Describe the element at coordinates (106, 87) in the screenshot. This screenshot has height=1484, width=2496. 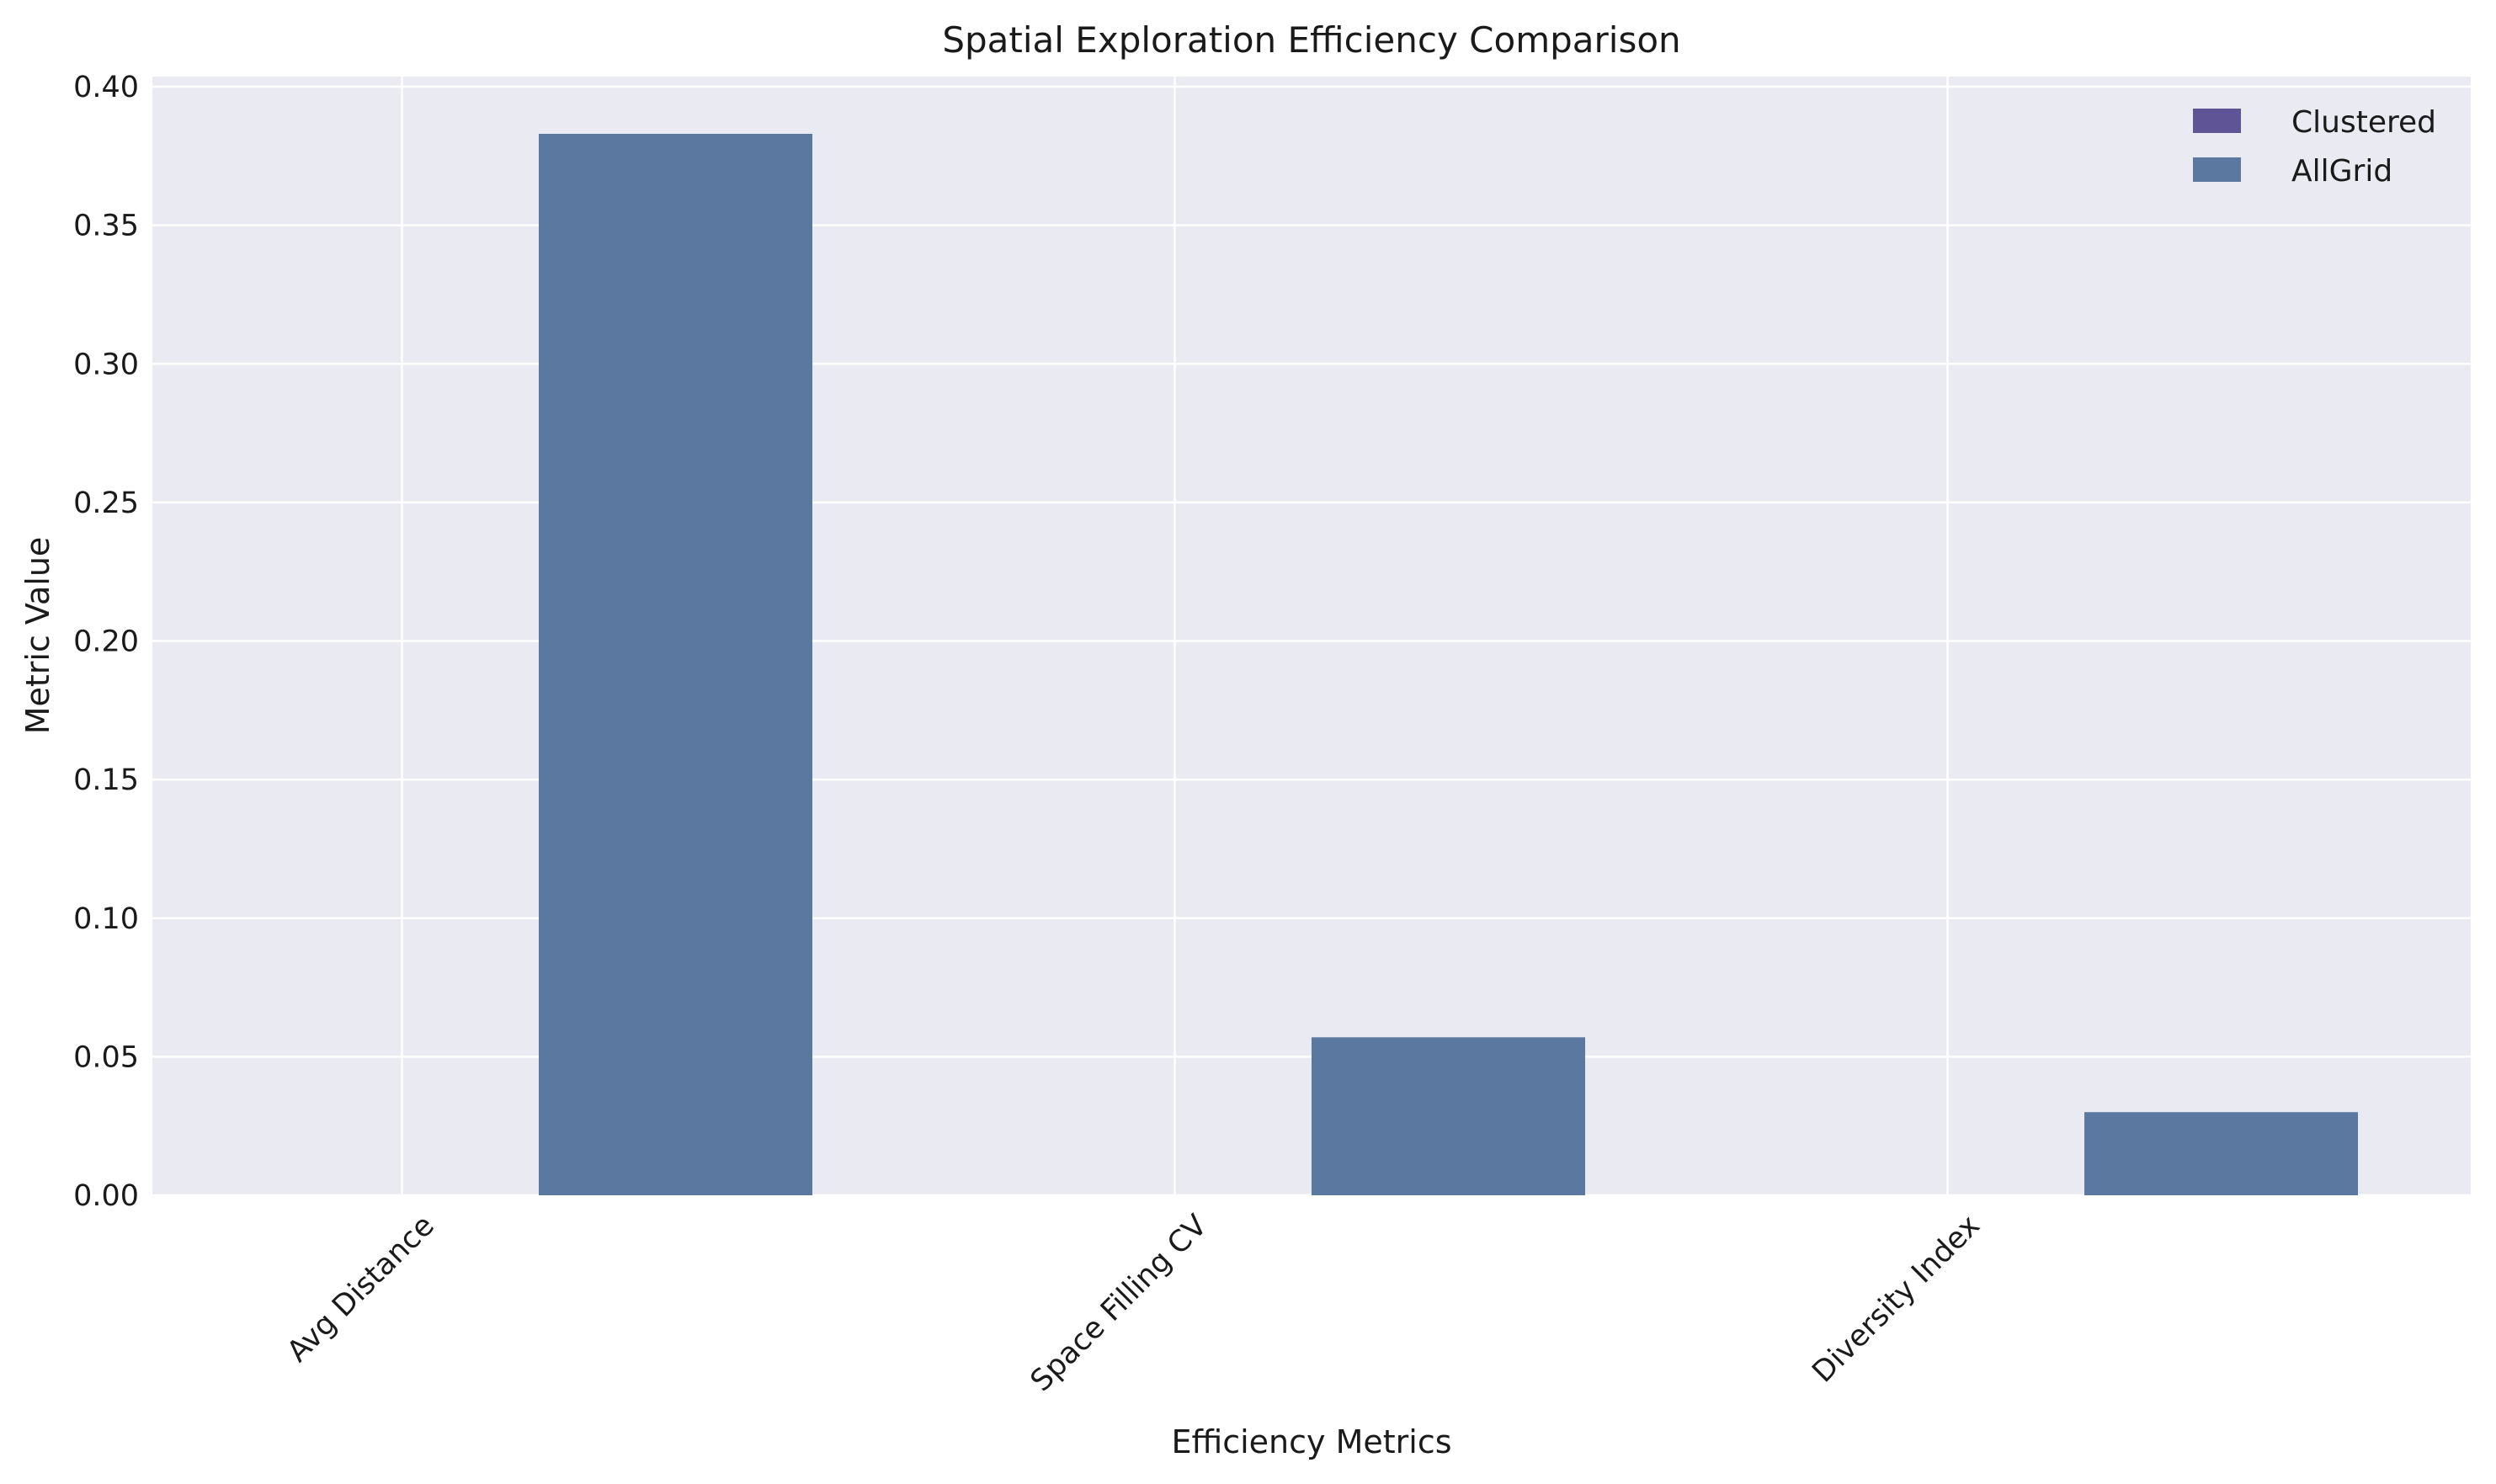
I see `y-tick-label: 0.40` at that location.